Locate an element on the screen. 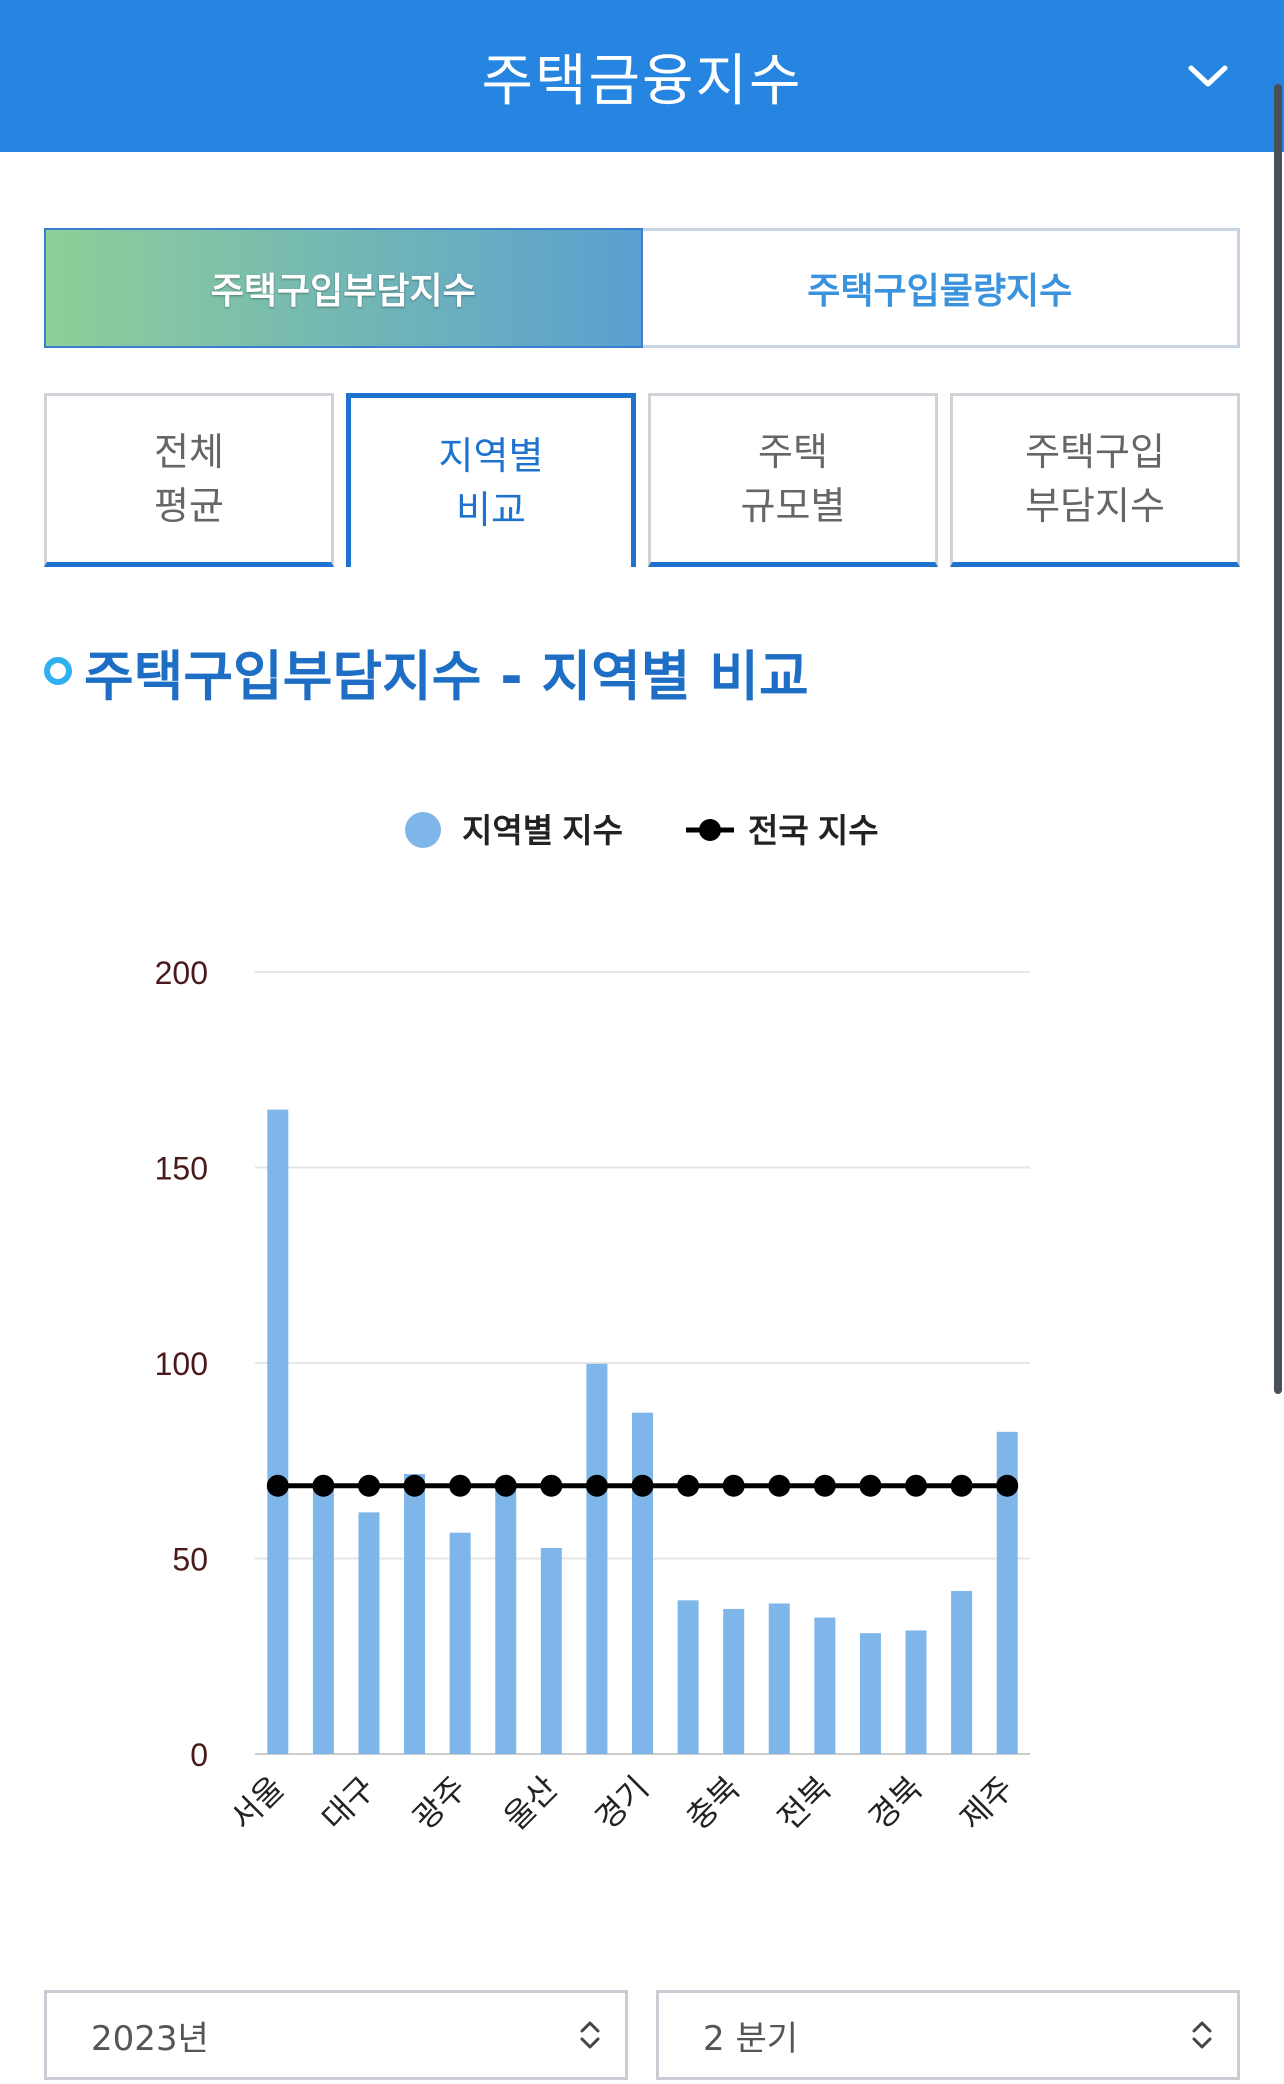 This screenshot has width=1284, height=2084. quarter-select: 2 분기 is located at coordinates (948, 2035).